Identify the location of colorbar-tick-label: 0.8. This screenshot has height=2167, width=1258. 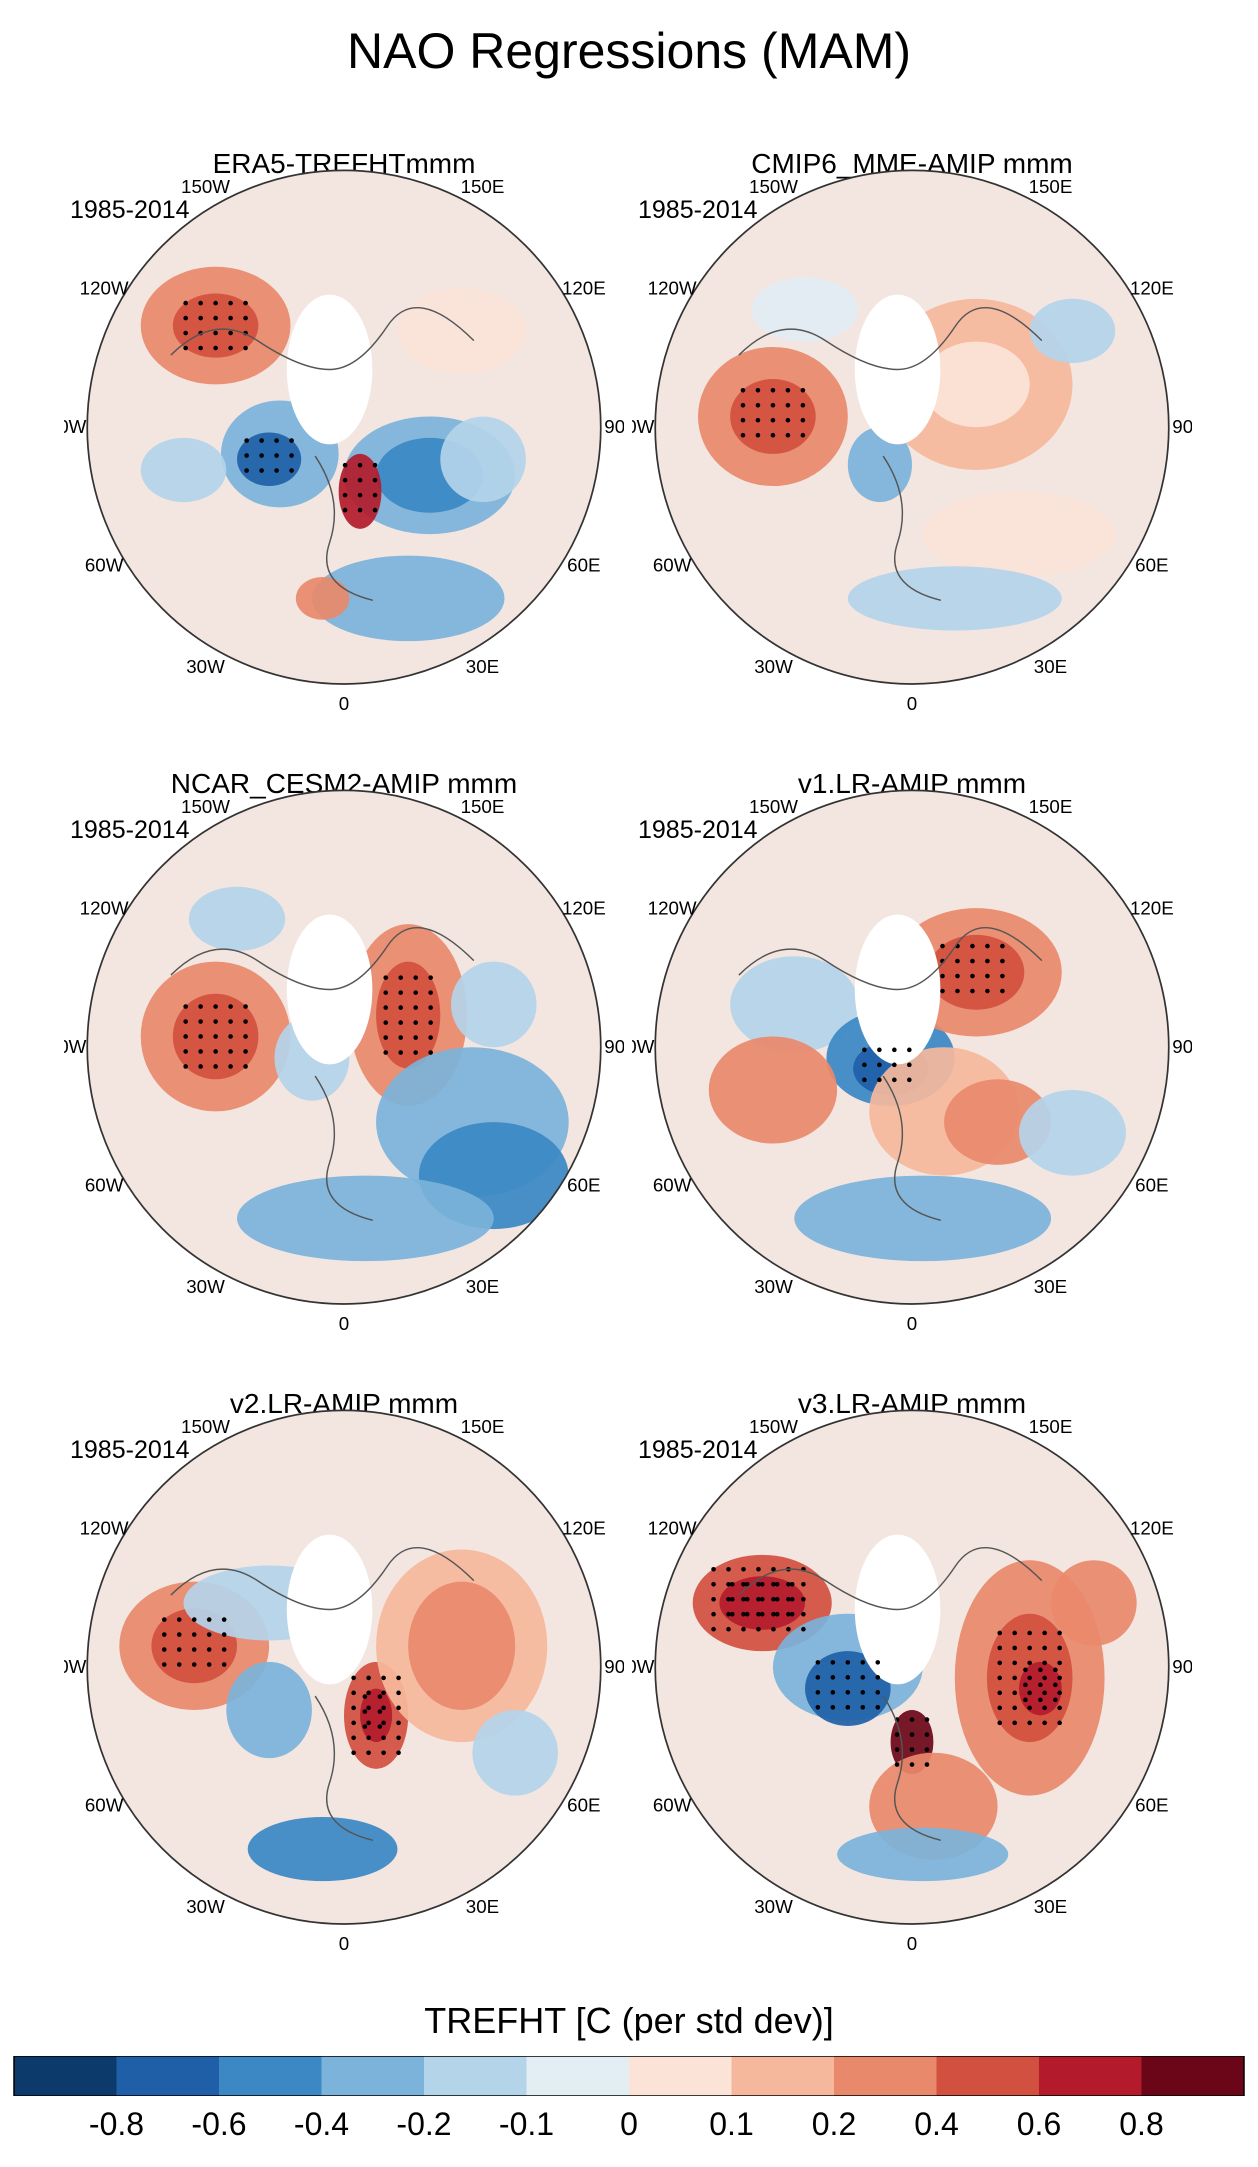
(1141, 2124).